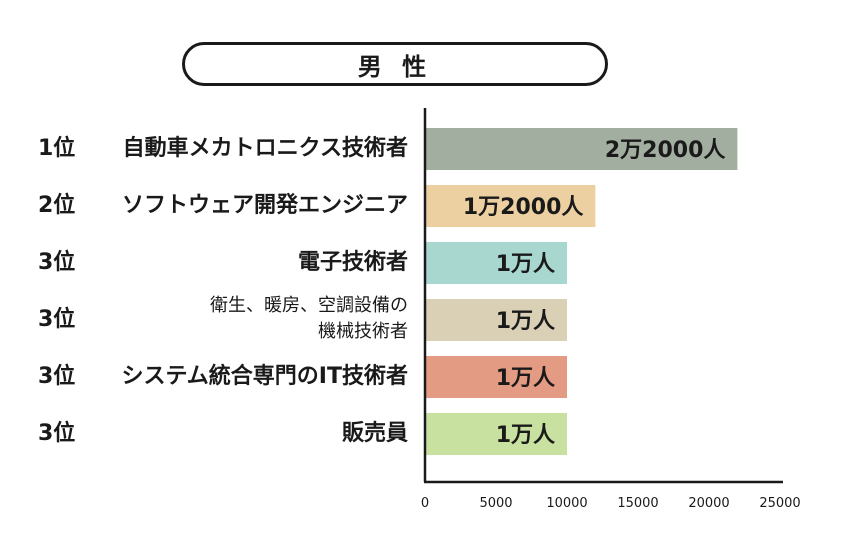 This screenshot has width=848, height=558. I want to click on x-tick-label: 15000, so click(637, 503).